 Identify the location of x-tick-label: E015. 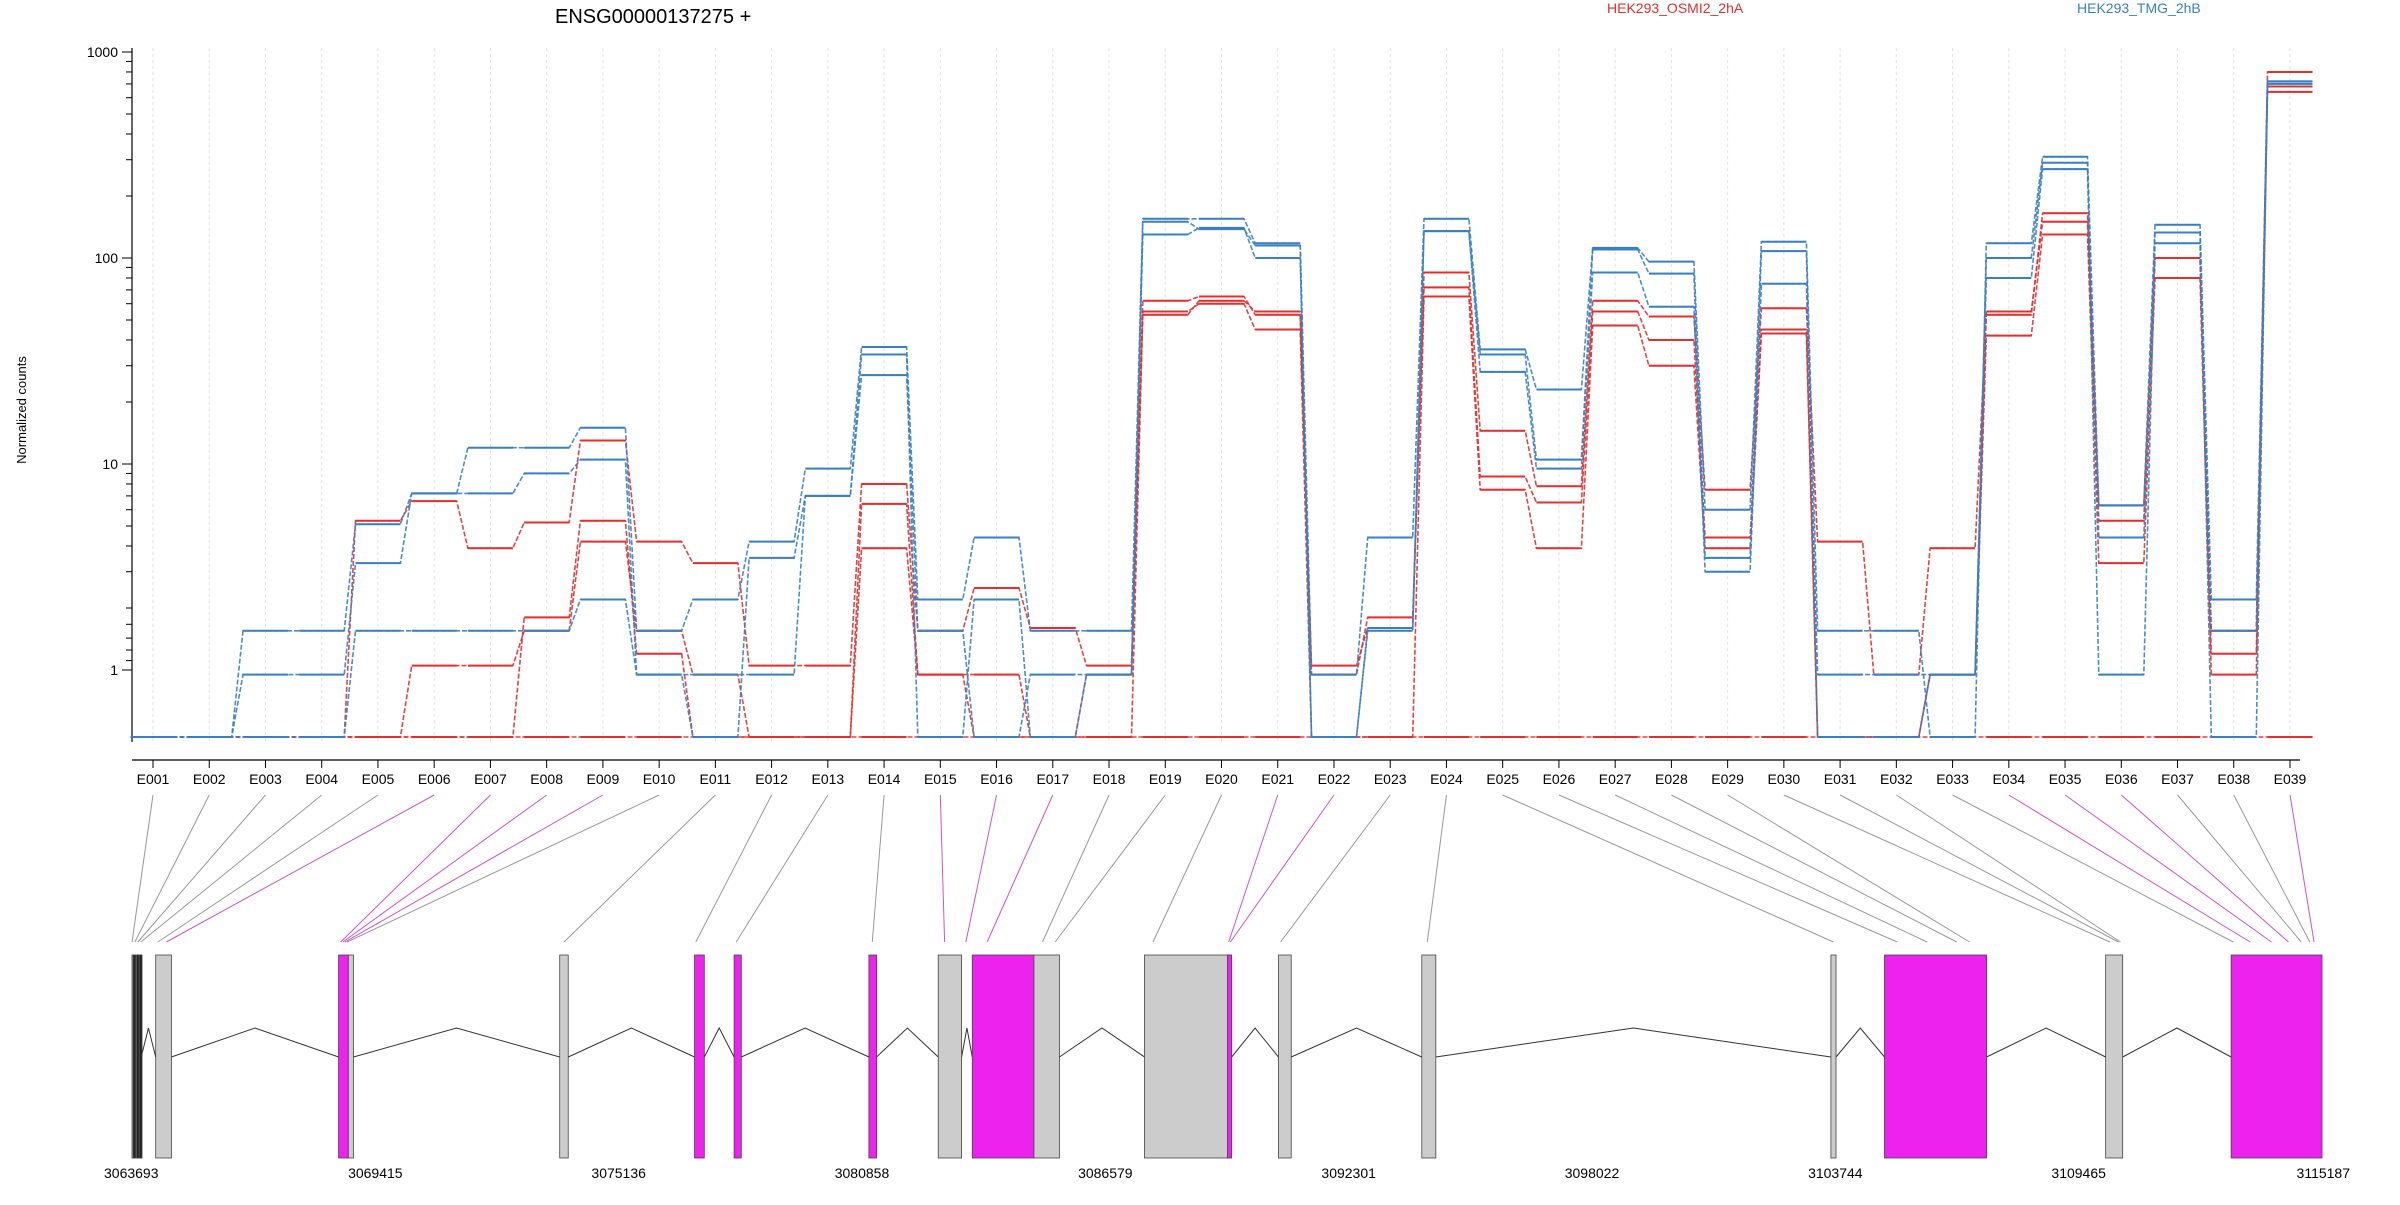
(940, 779).